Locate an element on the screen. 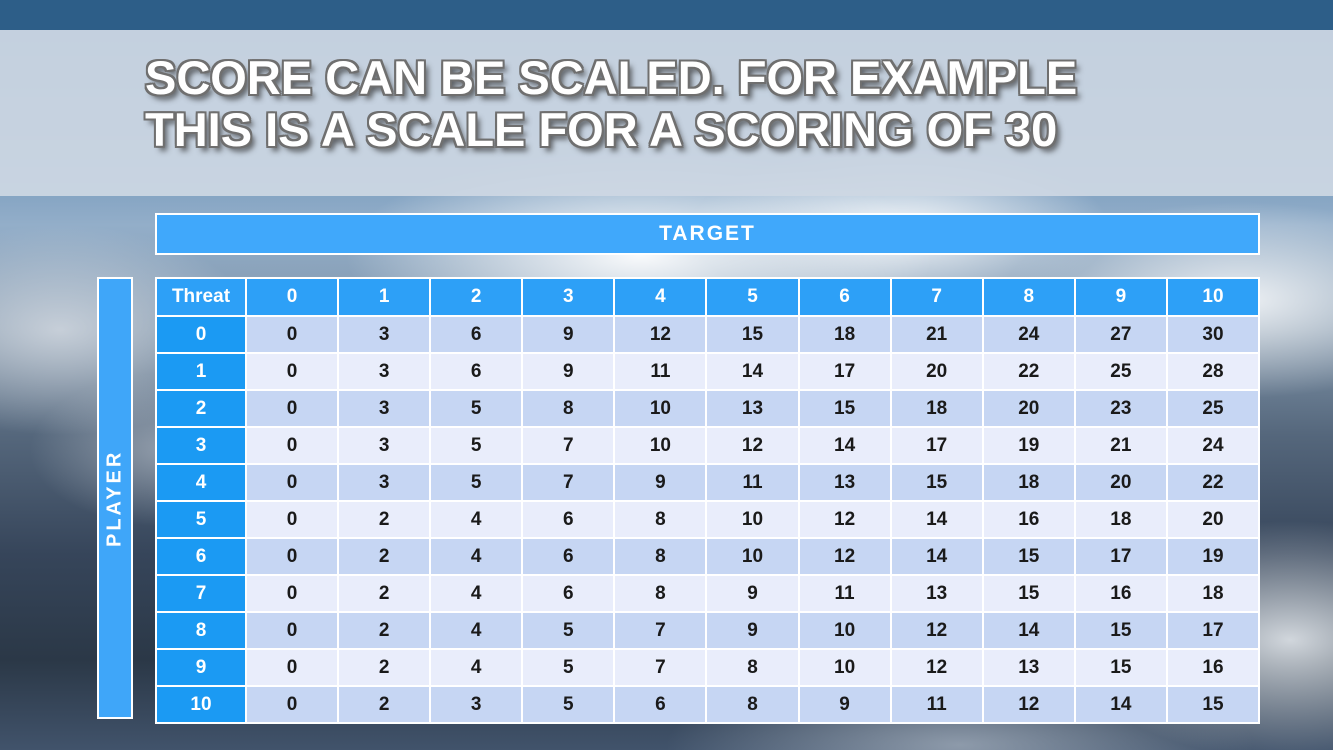 Image resolution: width=1333 pixels, height=750 pixels. column-header-cell: 3 is located at coordinates (568, 297).